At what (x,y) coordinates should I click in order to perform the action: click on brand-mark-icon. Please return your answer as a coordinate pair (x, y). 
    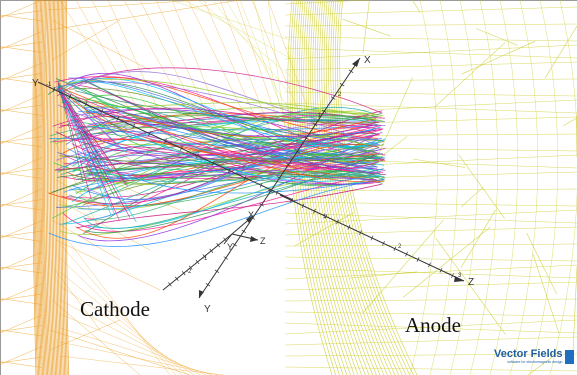
    Looking at the image, I should click on (570, 357).